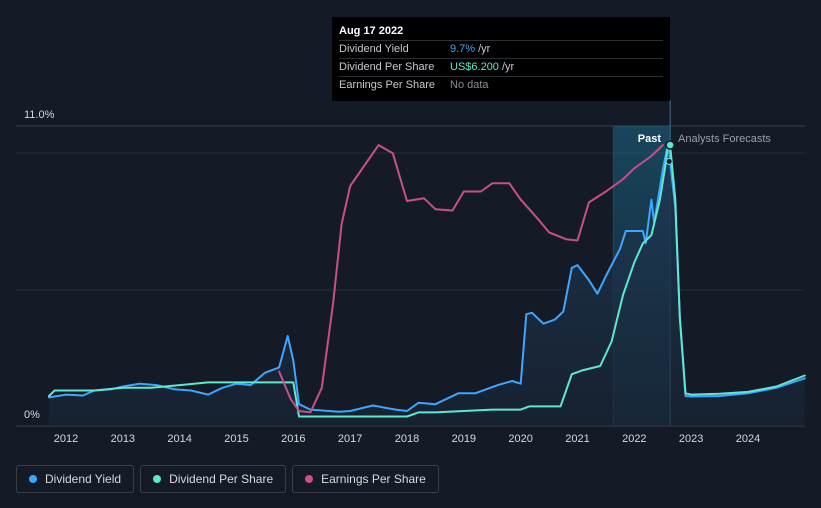  I want to click on x-tick-label: 2023, so click(691, 439).